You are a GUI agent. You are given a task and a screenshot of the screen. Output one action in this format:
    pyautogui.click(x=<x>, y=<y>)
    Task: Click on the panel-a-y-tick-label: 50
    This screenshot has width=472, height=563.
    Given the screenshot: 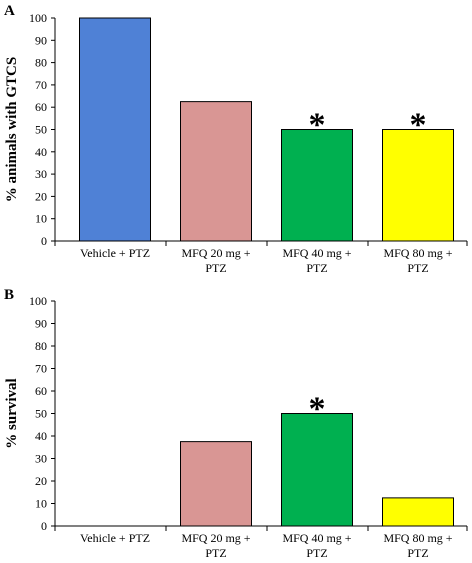 What is the action you would take?
    pyautogui.click(x=41, y=130)
    